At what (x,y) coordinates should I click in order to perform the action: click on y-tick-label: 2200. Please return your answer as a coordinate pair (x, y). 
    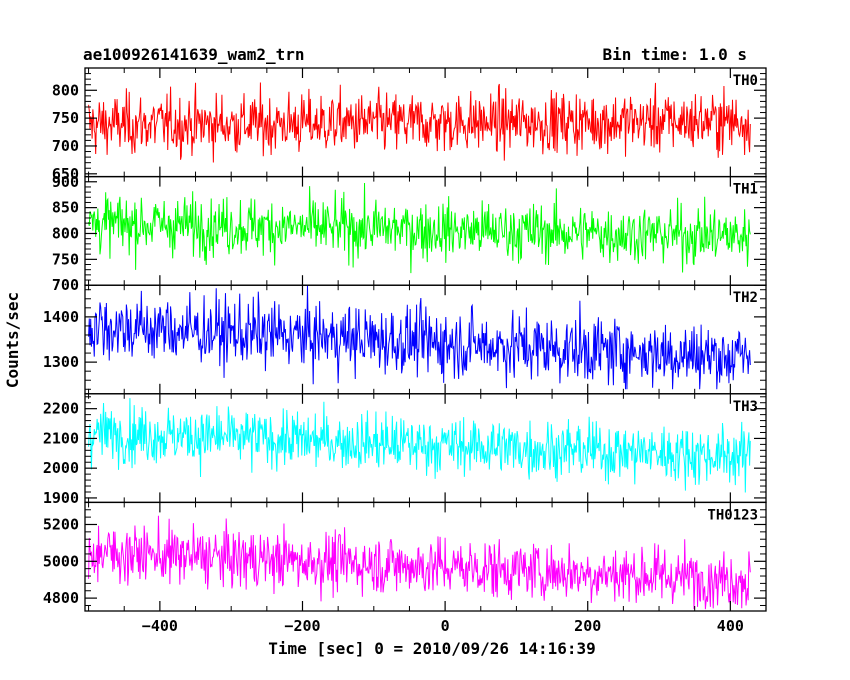
    Looking at the image, I should click on (61, 409).